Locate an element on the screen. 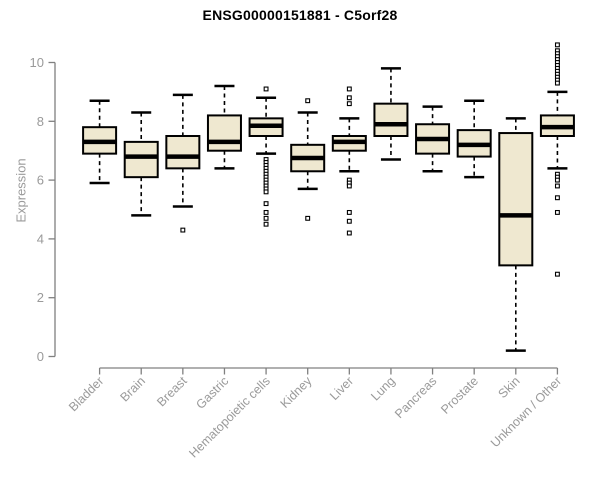  boxplot-breast is located at coordinates (183, 163).